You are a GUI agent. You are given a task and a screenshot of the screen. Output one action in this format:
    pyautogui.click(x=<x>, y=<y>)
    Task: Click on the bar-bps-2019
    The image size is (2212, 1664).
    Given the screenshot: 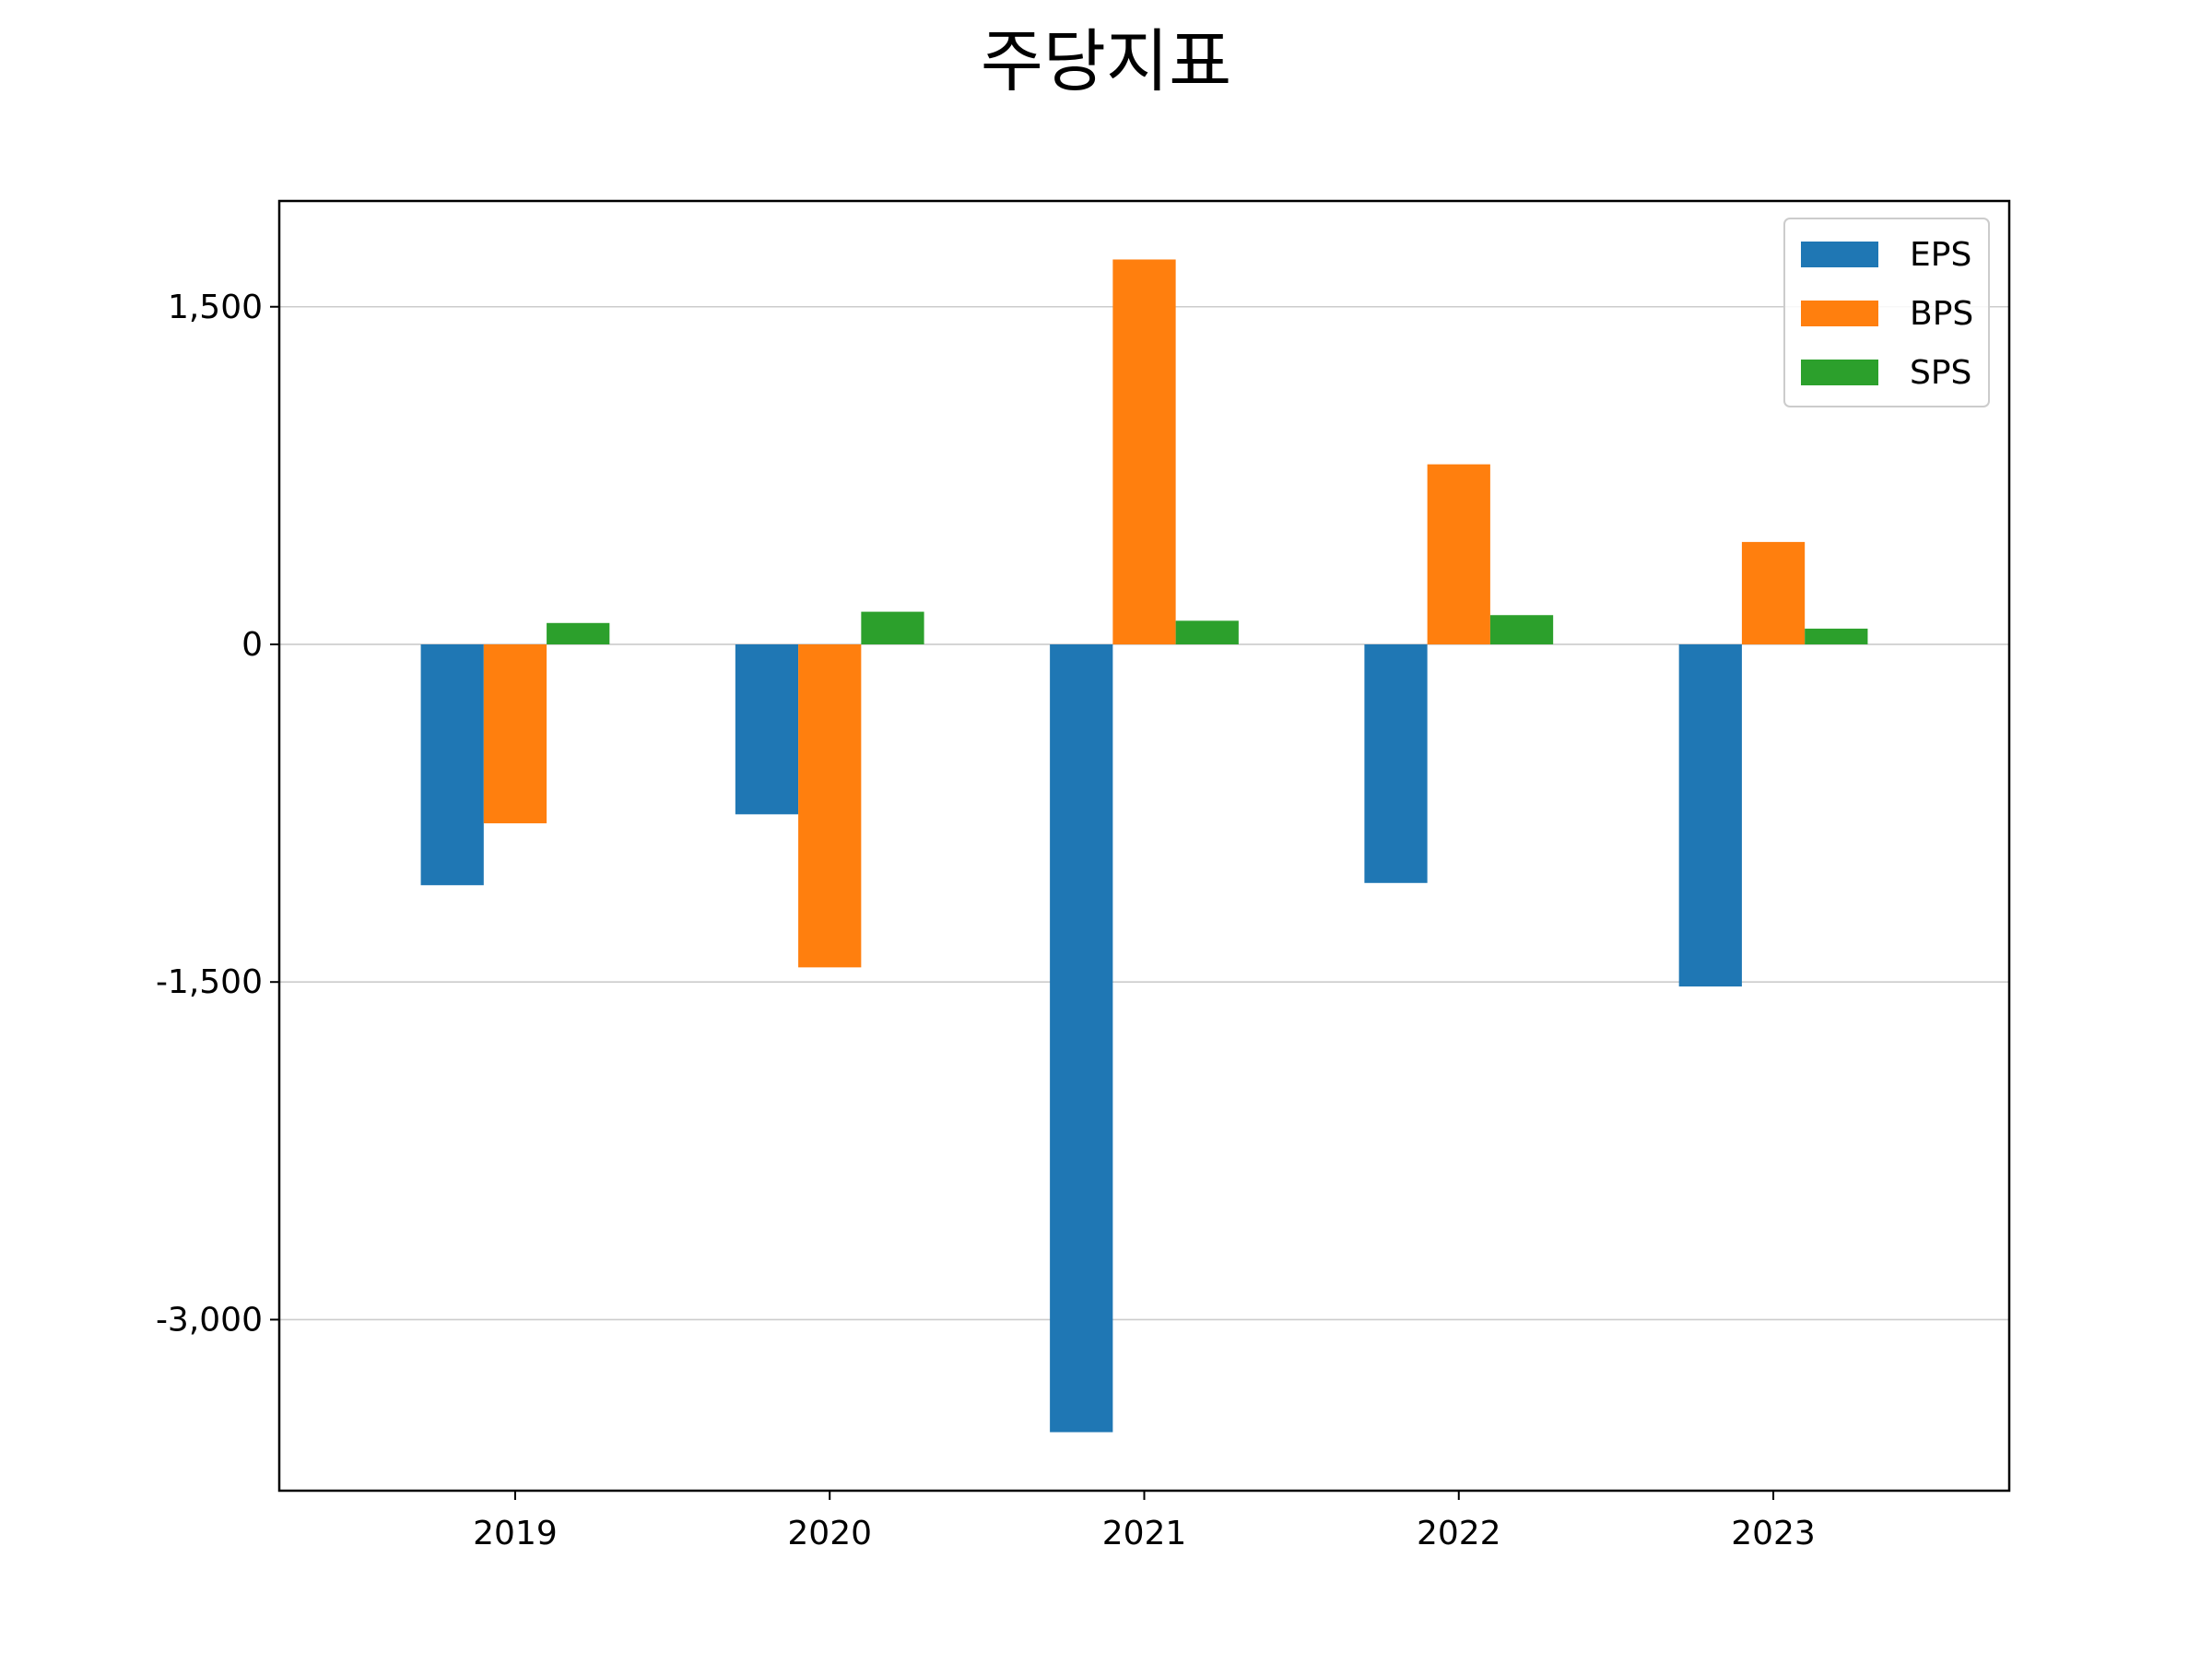 What is the action you would take?
    pyautogui.click(x=515, y=733)
    